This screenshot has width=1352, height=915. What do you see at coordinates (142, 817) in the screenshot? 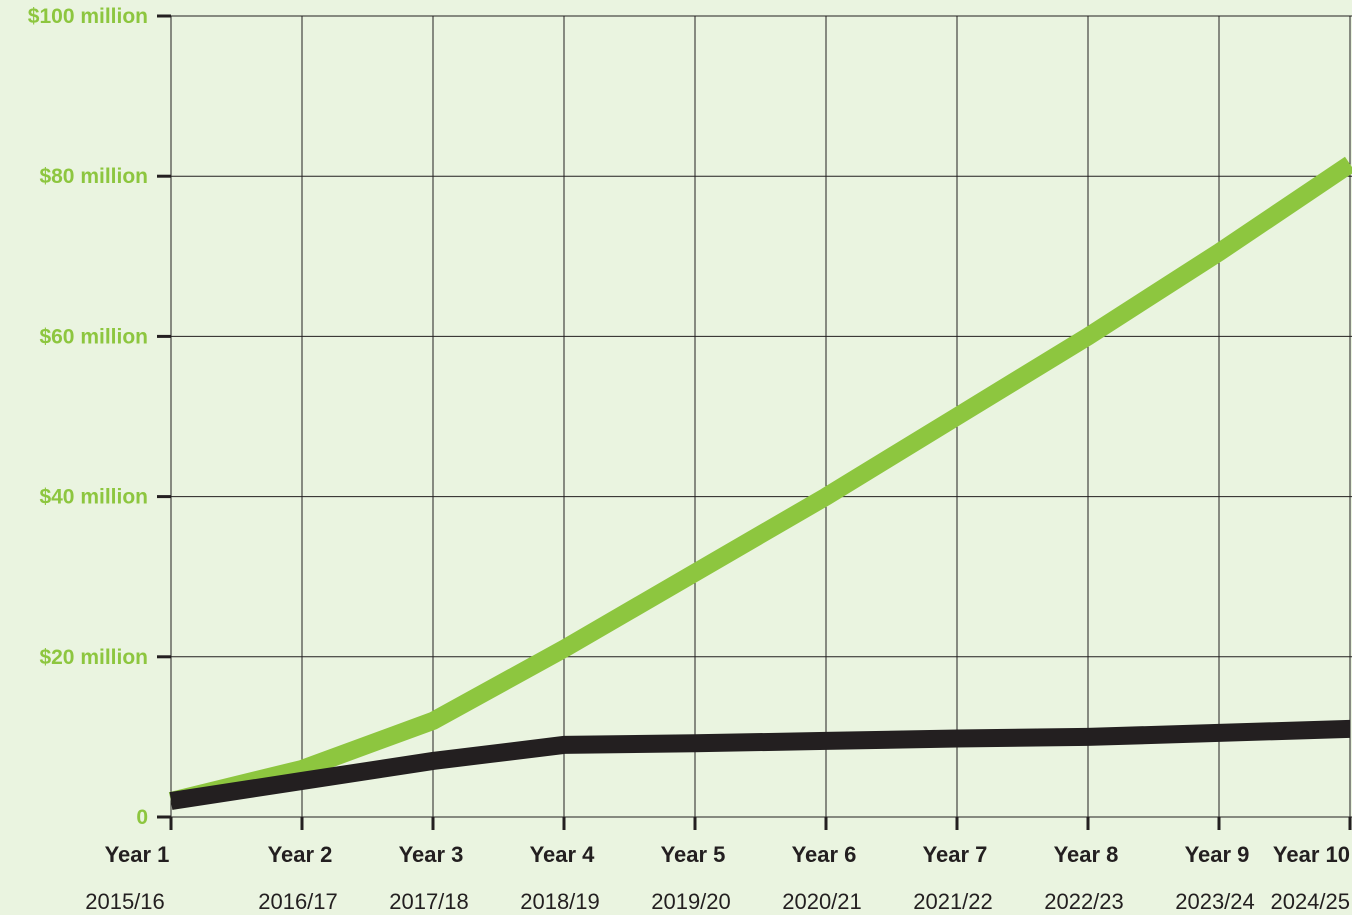
I see `y-tick-label-0: 0` at bounding box center [142, 817].